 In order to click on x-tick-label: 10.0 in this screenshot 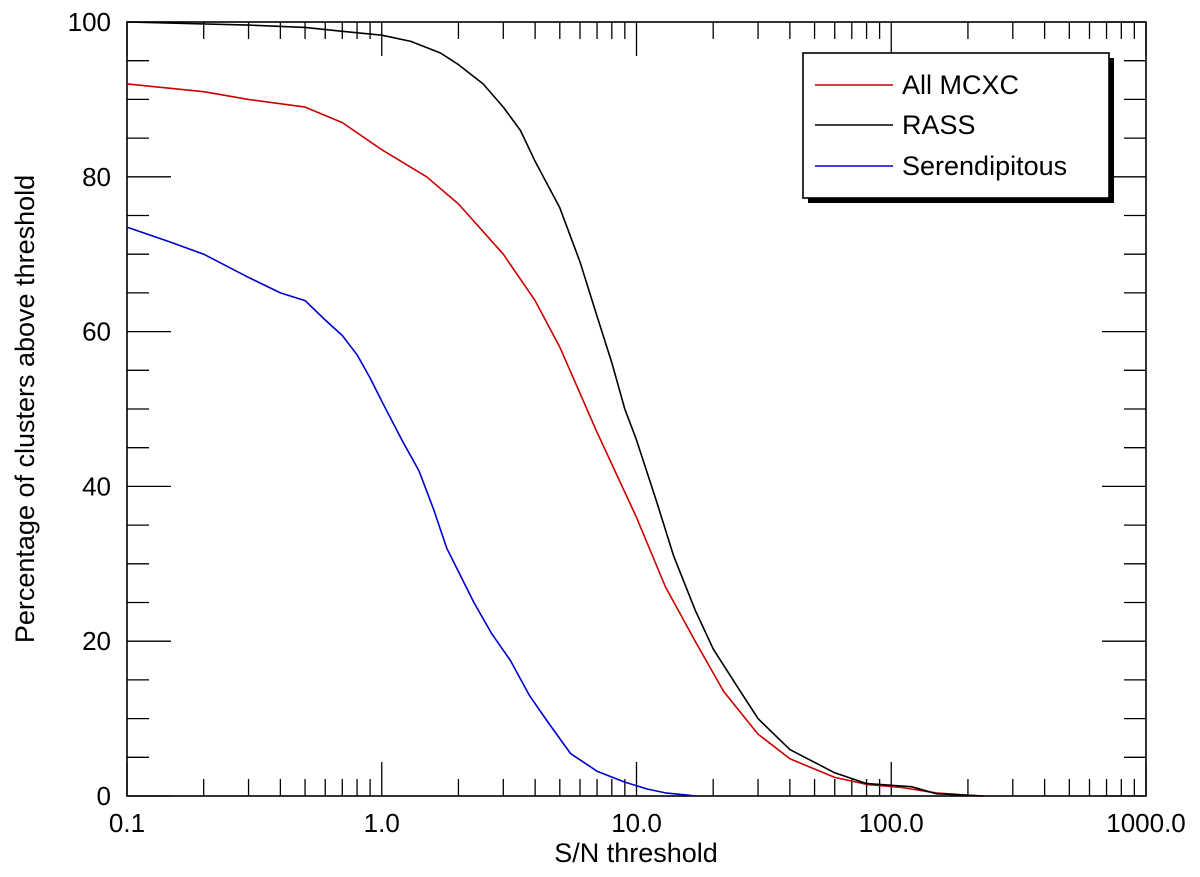, I will do `click(636, 823)`.